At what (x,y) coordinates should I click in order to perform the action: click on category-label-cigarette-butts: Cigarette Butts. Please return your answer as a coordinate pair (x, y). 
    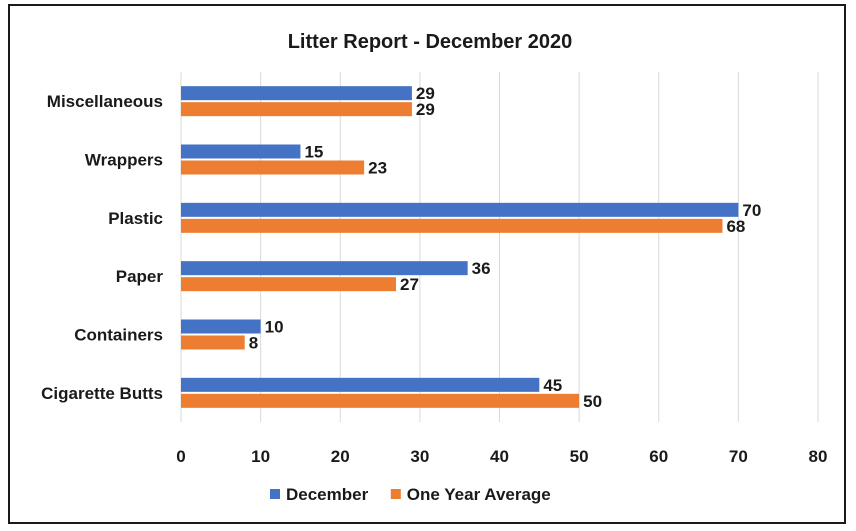
    Looking at the image, I should click on (102, 393).